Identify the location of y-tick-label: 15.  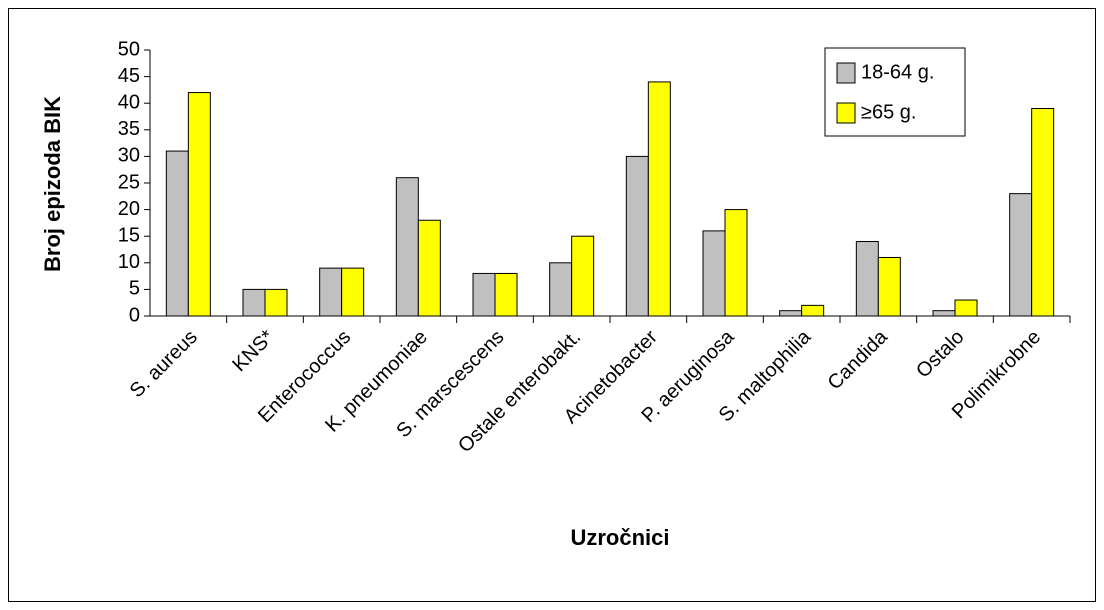
(129, 235).